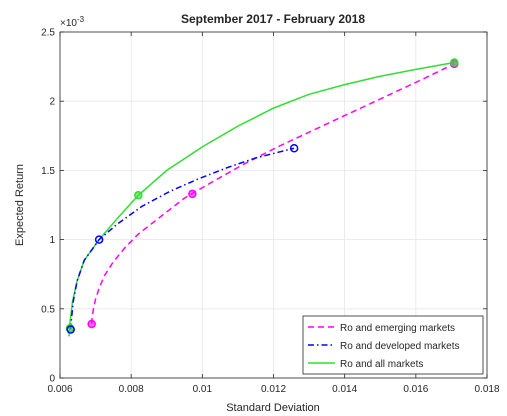 The height and width of the screenshot is (416, 507). I want to click on legend-label-all: Ro and all markets, so click(381, 364).